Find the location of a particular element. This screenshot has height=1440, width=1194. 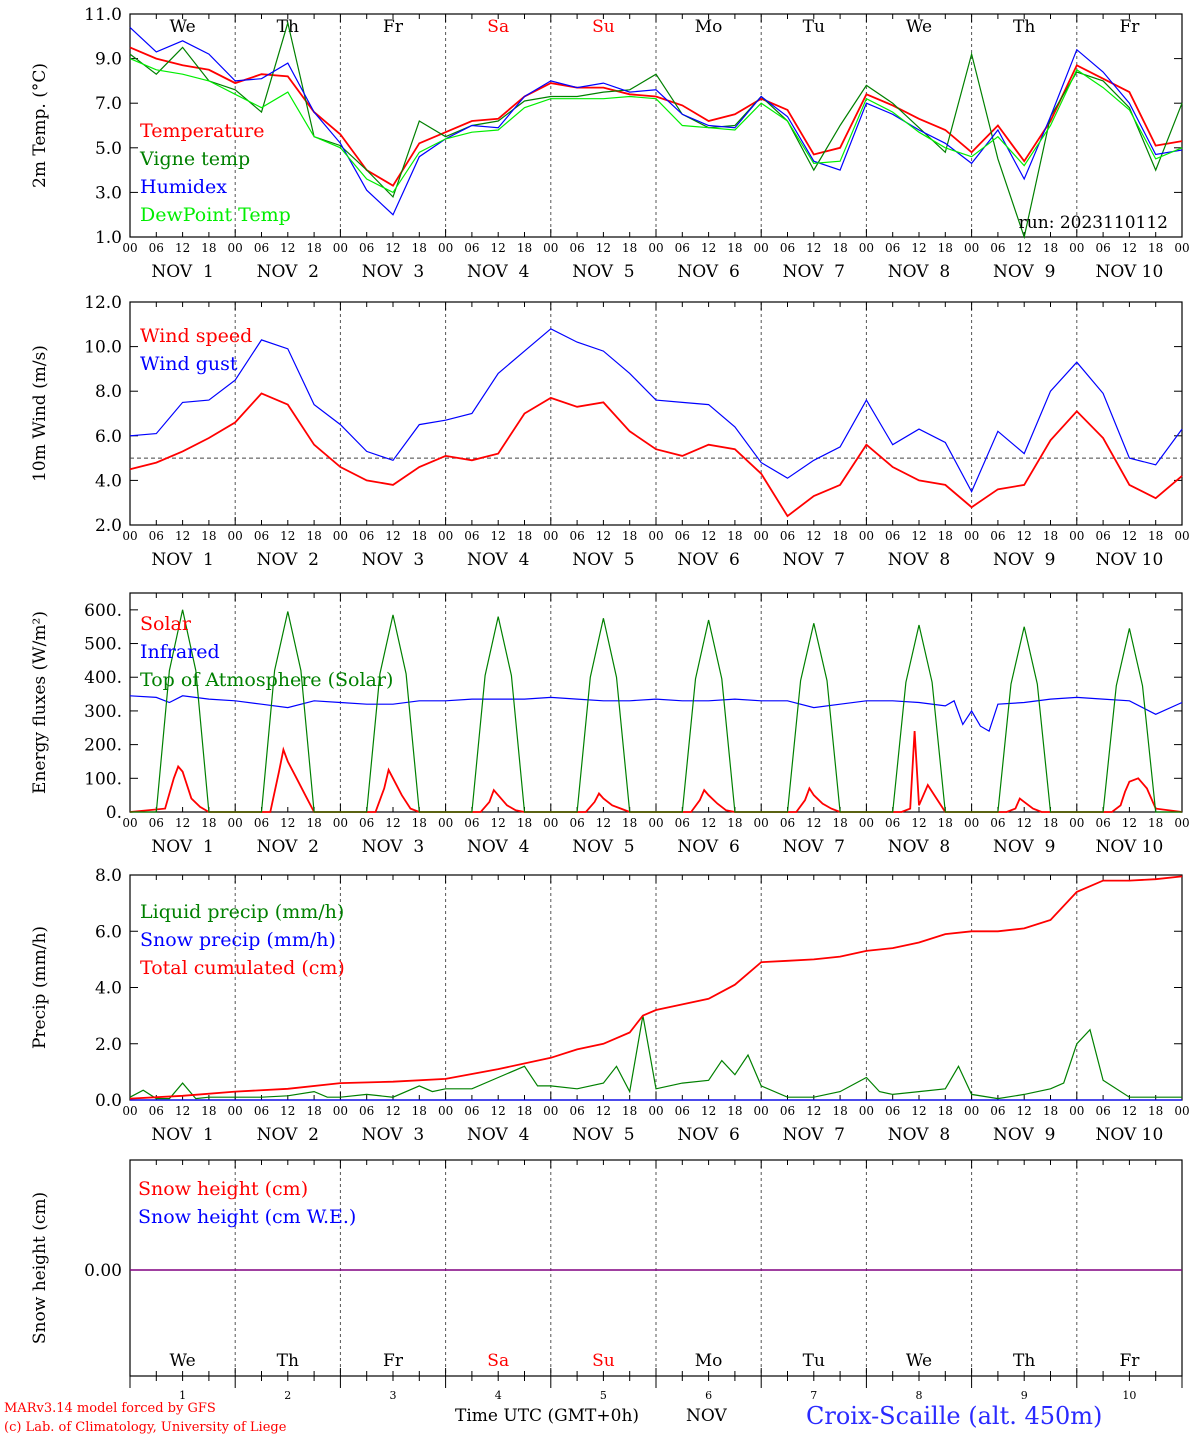

legend-entry: Temperature is located at coordinates (202, 131).